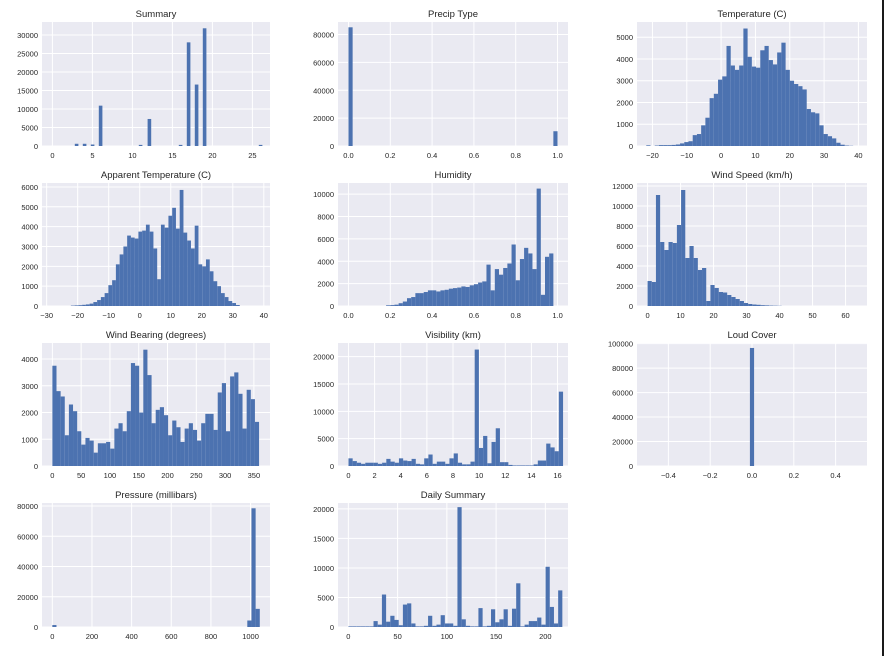 The width and height of the screenshot is (884, 661). I want to click on x-tick-label: 0.6, so click(474, 155).